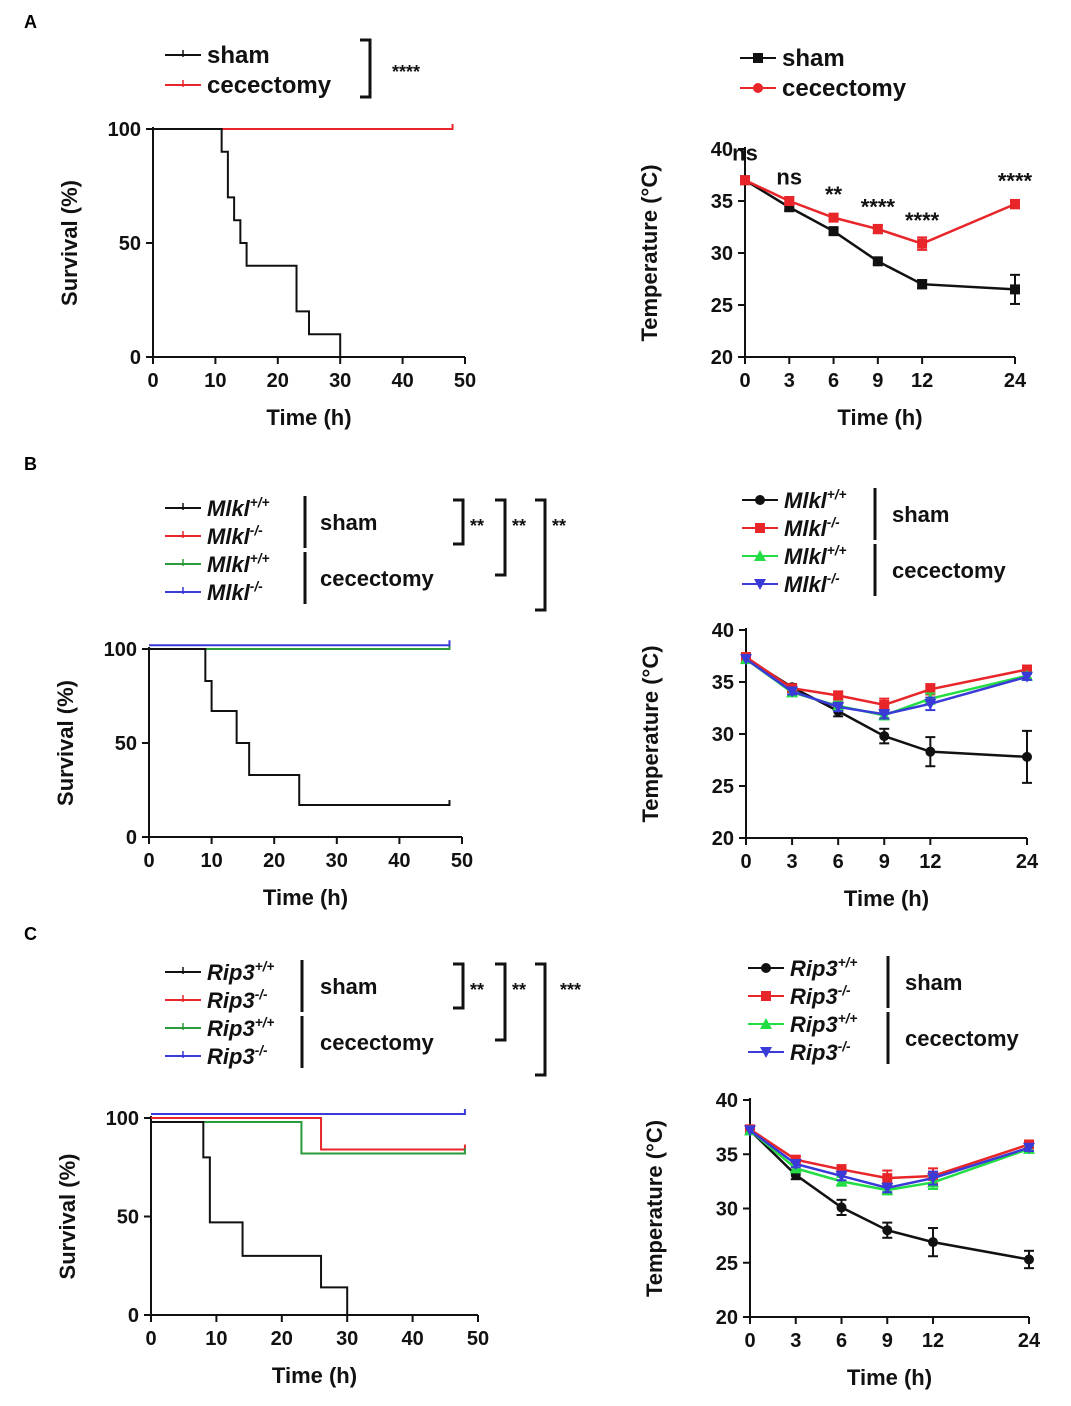  What do you see at coordinates (314, 1375) in the screenshot?
I see `C-survival-x-axis-label: Time (h)` at bounding box center [314, 1375].